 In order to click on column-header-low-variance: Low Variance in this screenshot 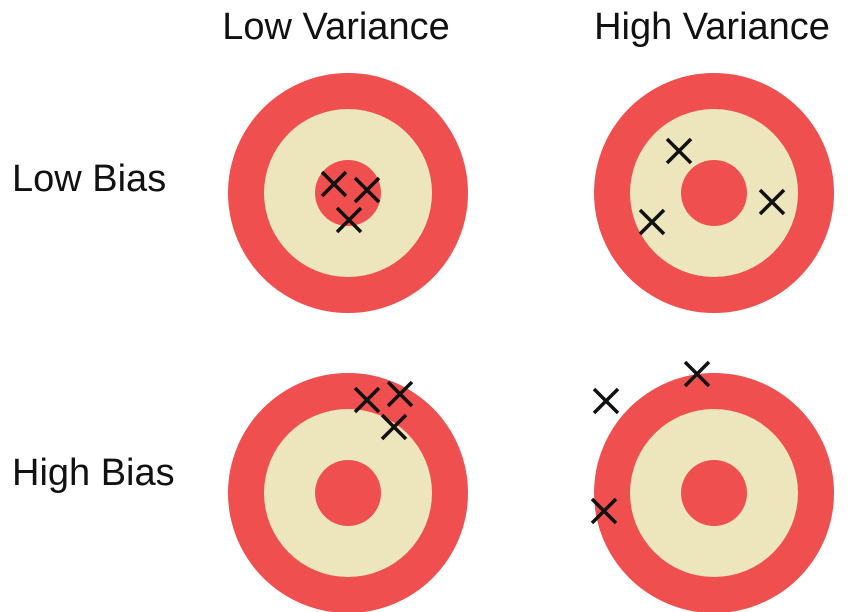, I will do `click(336, 27)`.